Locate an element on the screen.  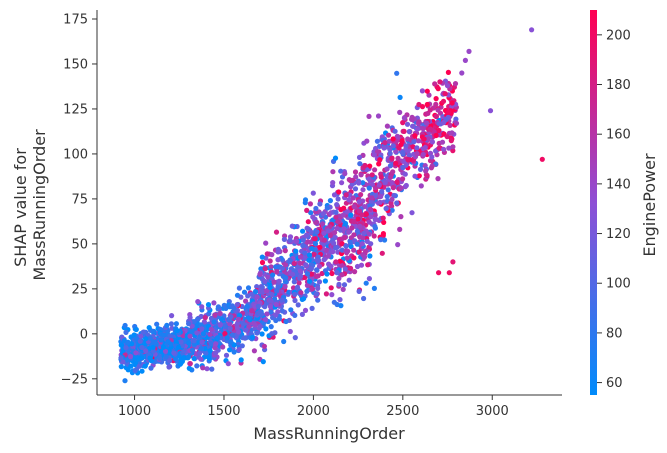
y-axis-title-line-1: SHAP value for is located at coordinates (20, 207).